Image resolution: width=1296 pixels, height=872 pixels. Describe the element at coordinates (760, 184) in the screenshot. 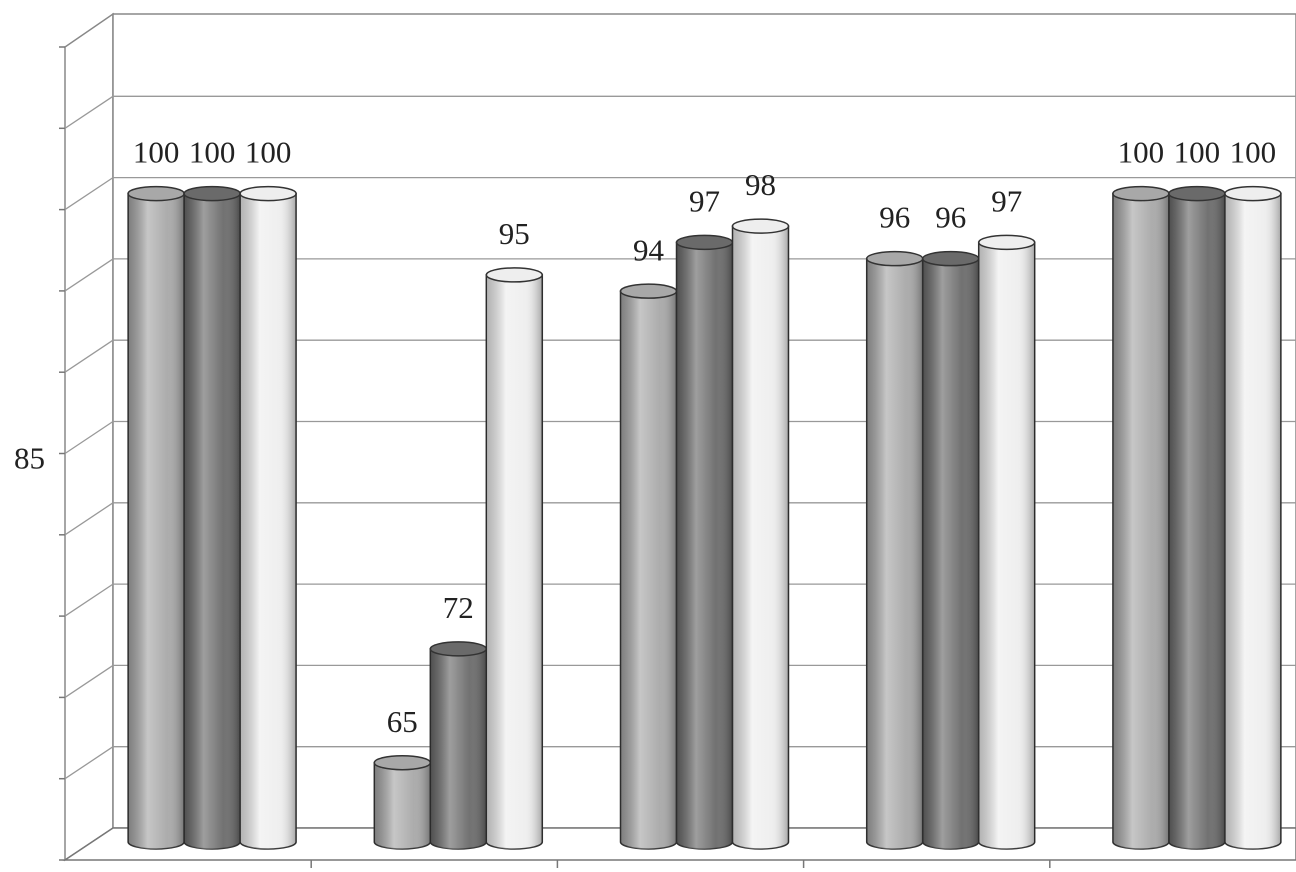

I see `value-label: 98` at that location.